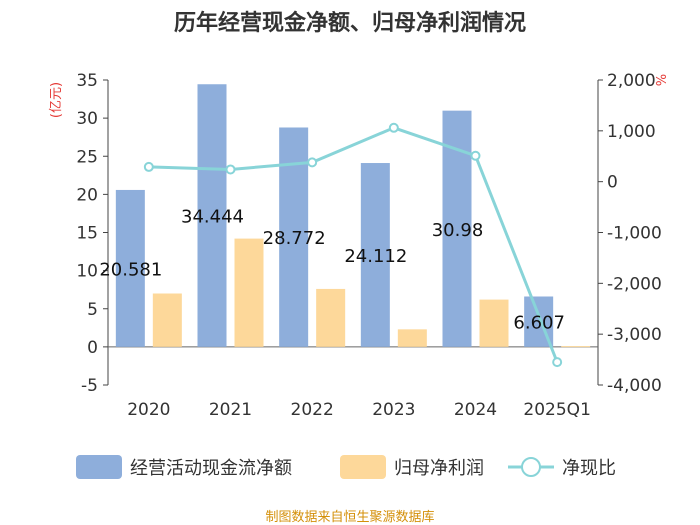 This screenshot has height=525, width=700. What do you see at coordinates (612, 183) in the screenshot?
I see `right-tick-label: 0` at bounding box center [612, 183].